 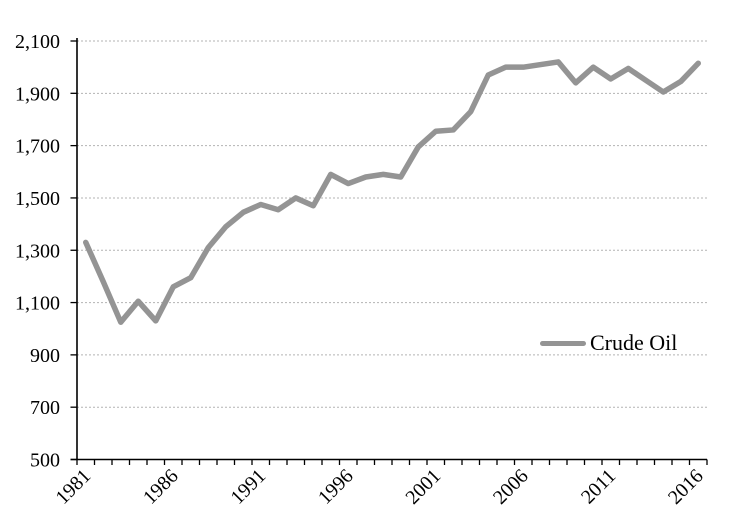 What do you see at coordinates (686, 487) in the screenshot?
I see `x-tick-label: 2016` at bounding box center [686, 487].